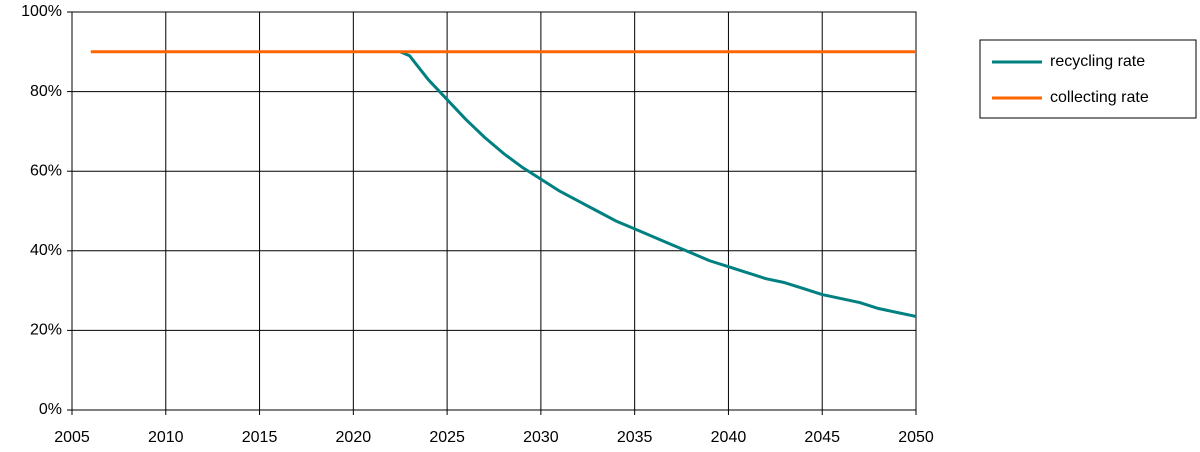  Describe the element at coordinates (822, 437) in the screenshot. I see `x-tick-label: 2045` at that location.